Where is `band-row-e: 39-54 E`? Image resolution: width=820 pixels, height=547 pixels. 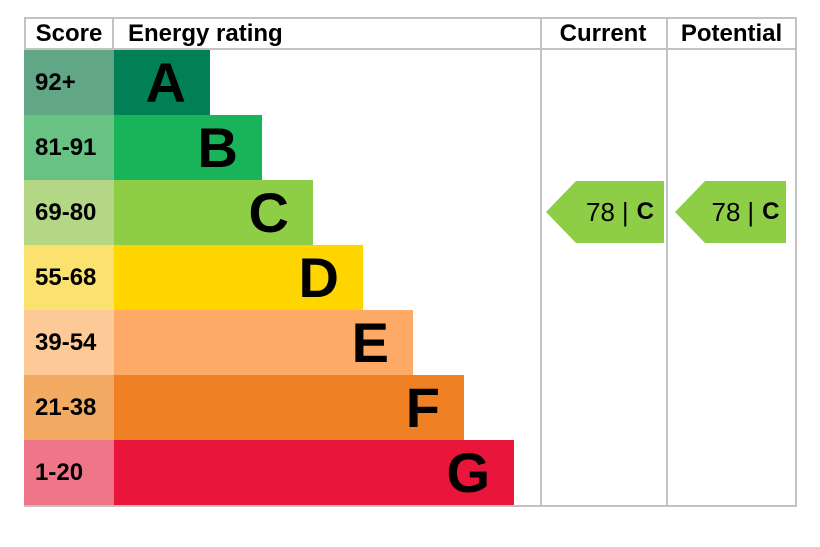
band-row-e: 39-54 E is located at coordinates (410, 342).